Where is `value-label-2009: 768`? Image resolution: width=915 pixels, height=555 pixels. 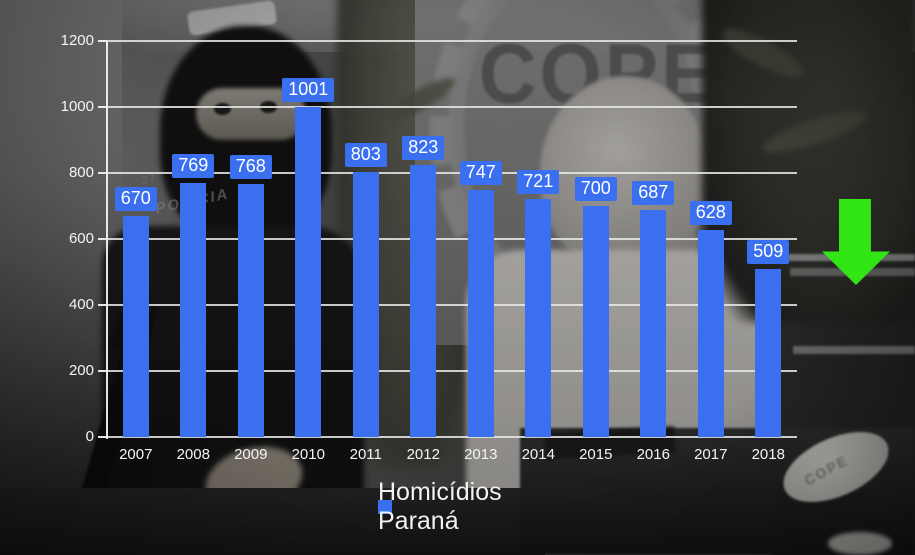
value-label-2009: 768 is located at coordinates (250, 166).